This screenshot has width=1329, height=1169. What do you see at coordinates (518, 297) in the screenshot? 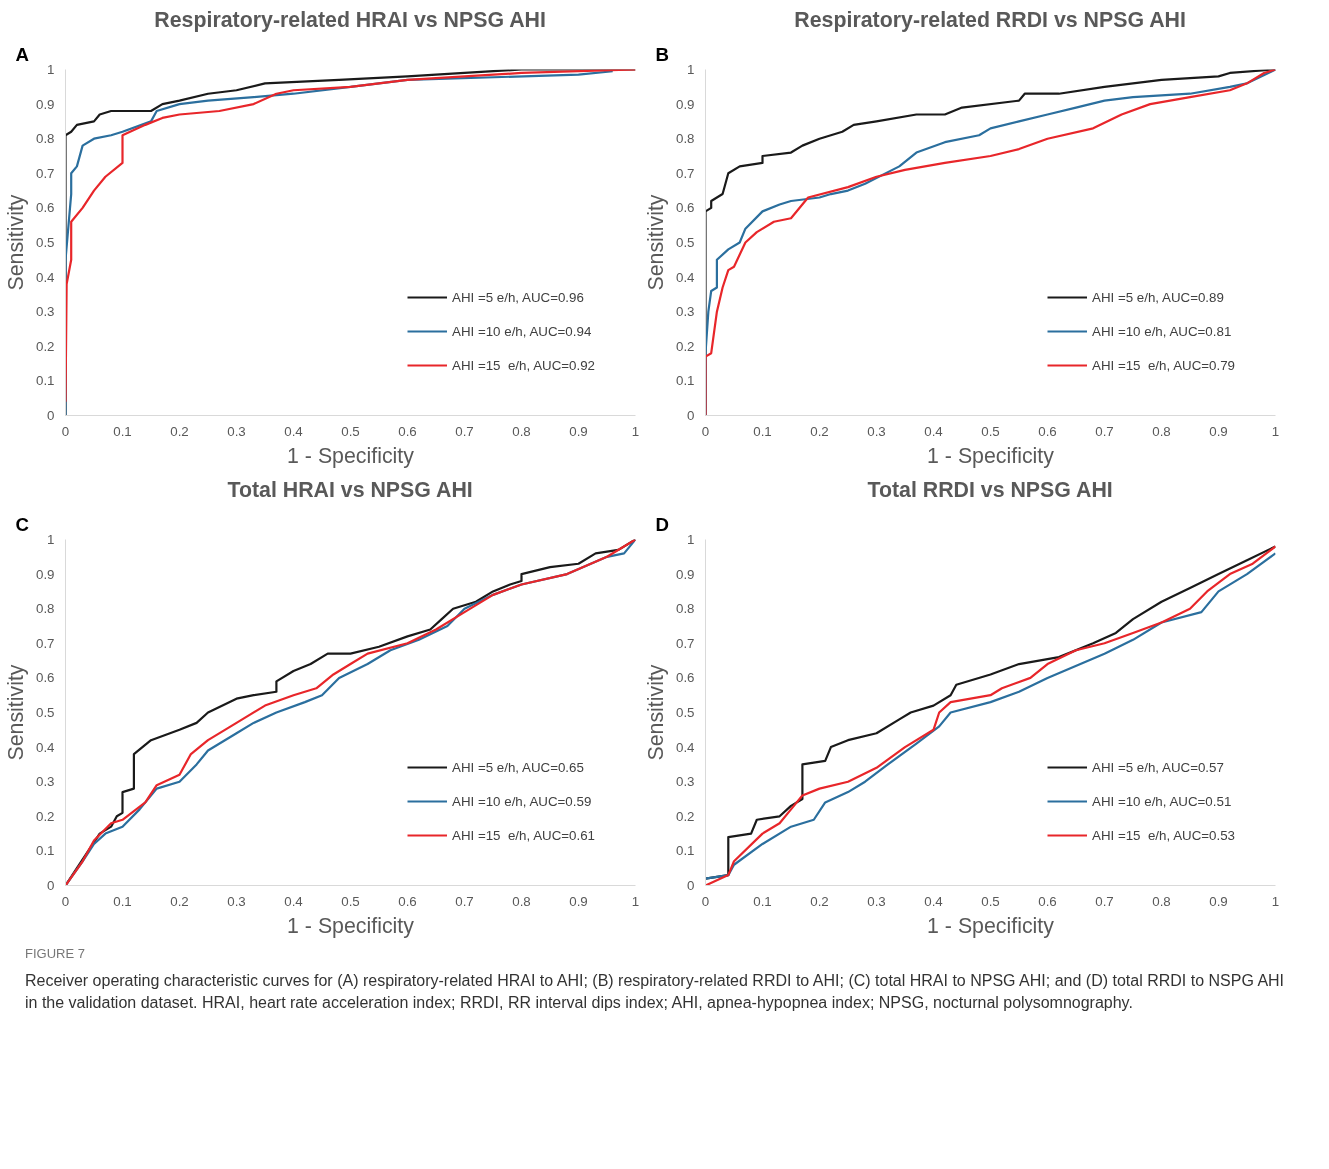
I see `legend-label: AHI =5 e/h, AUC=0.96` at bounding box center [518, 297].